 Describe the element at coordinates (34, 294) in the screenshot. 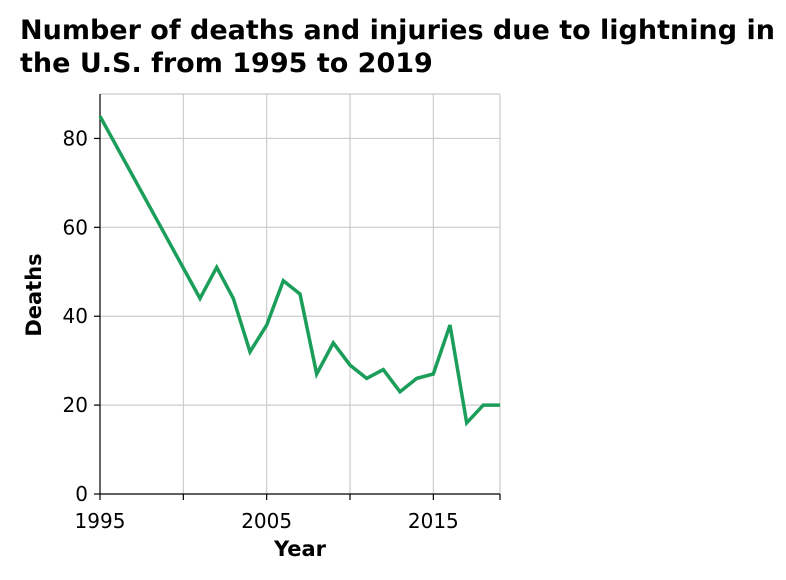

I see `y-axis-label: Deaths` at that location.